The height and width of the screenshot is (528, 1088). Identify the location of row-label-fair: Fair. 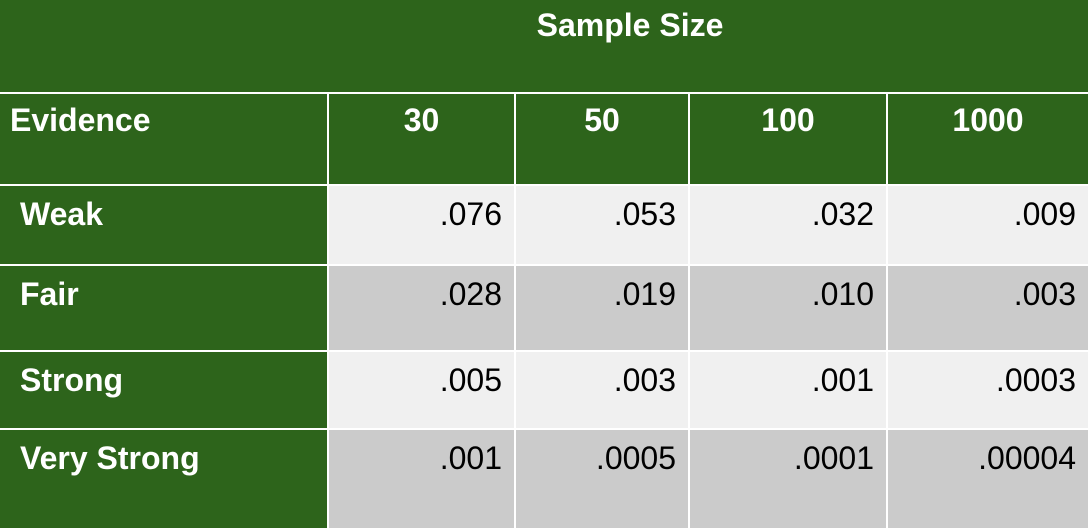
(163, 308).